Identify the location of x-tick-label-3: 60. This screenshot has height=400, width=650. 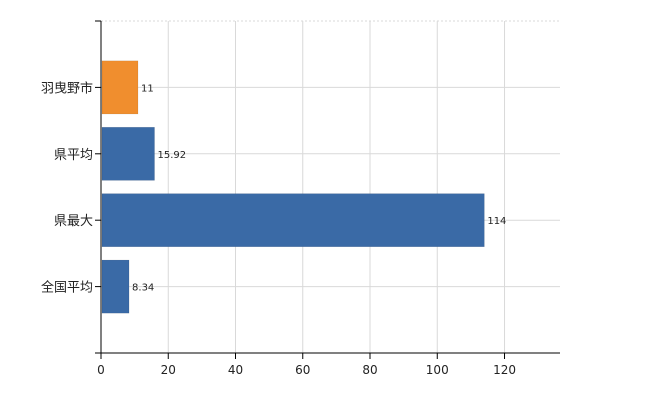
(302, 370).